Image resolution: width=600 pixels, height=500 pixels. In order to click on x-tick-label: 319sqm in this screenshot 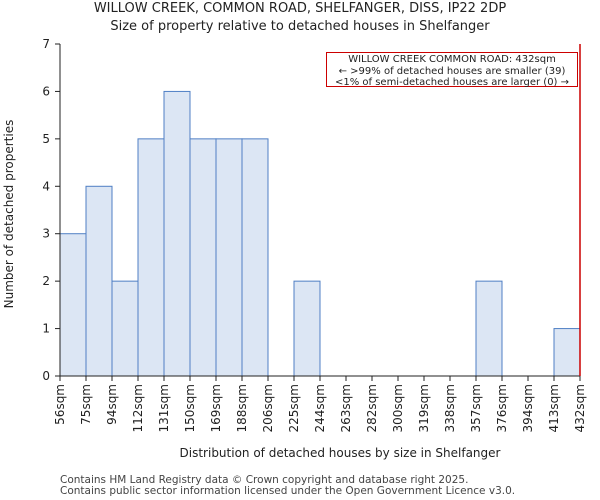, I will do `click(424, 408)`.